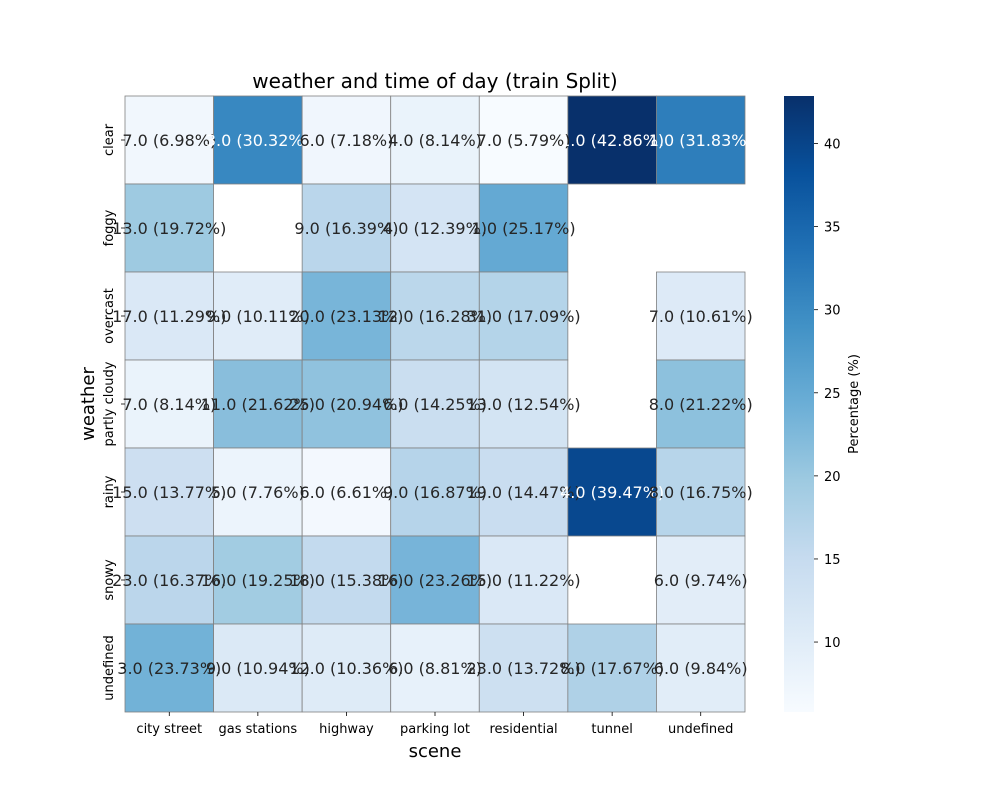 The width and height of the screenshot is (1000, 804). I want to click on cell-value-label: 8.0 (17.67%), so click(612, 668).